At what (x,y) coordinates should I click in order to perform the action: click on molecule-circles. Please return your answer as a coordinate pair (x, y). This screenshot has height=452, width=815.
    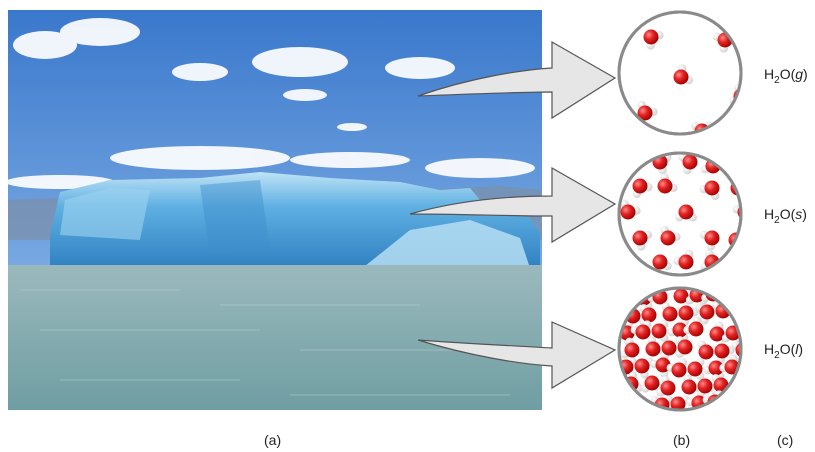
    Looking at the image, I should click on (685, 211).